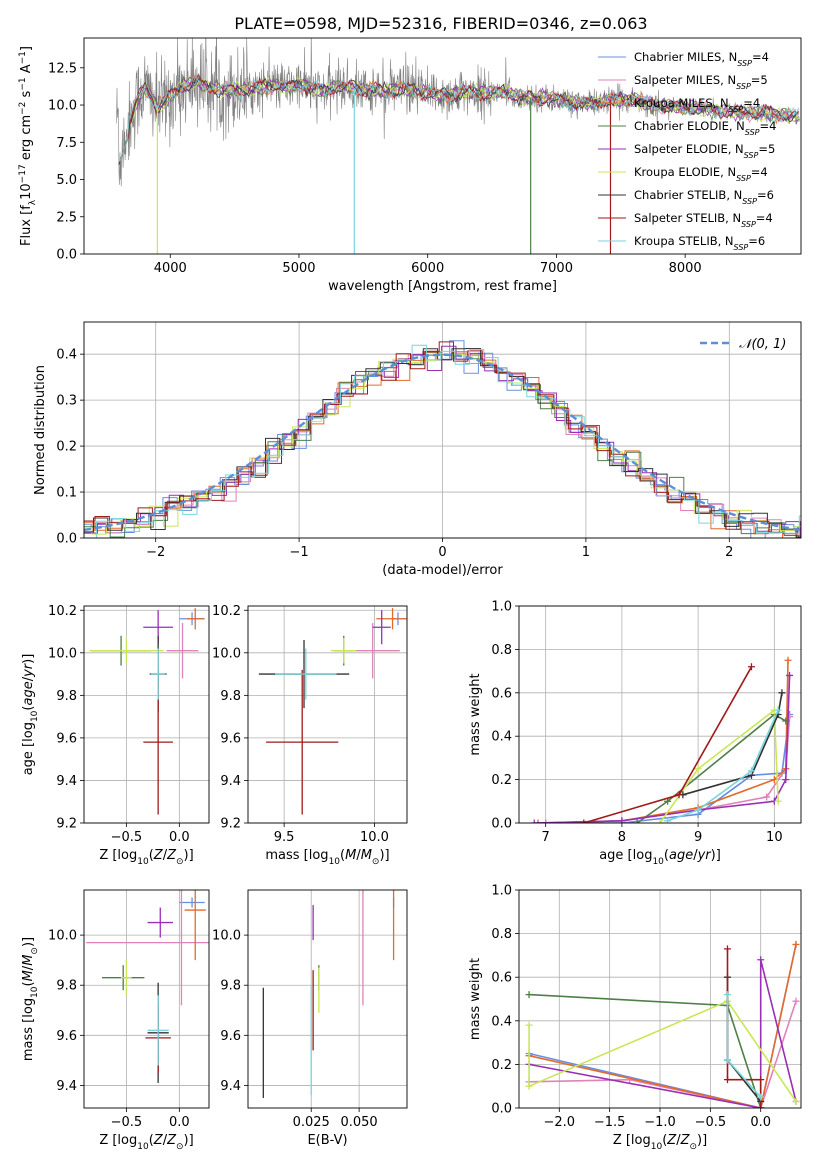 This screenshot has height=1170, width=819. I want to click on x-tick-label: 8, so click(622, 837).